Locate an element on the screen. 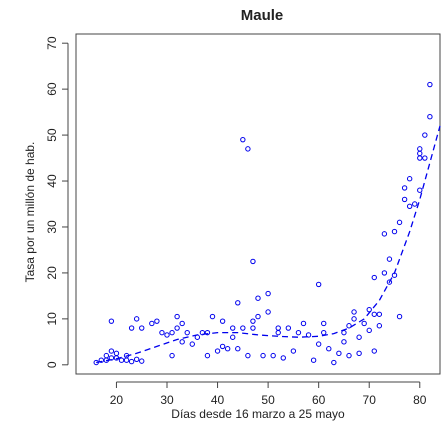  x-tick-label: 80 is located at coordinates (420, 400).